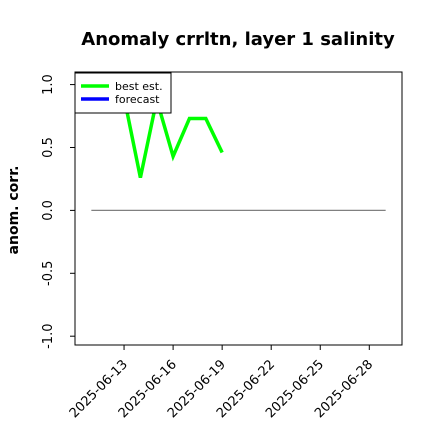  What do you see at coordinates (137, 99) in the screenshot?
I see `legend-label: forecast` at bounding box center [137, 99].